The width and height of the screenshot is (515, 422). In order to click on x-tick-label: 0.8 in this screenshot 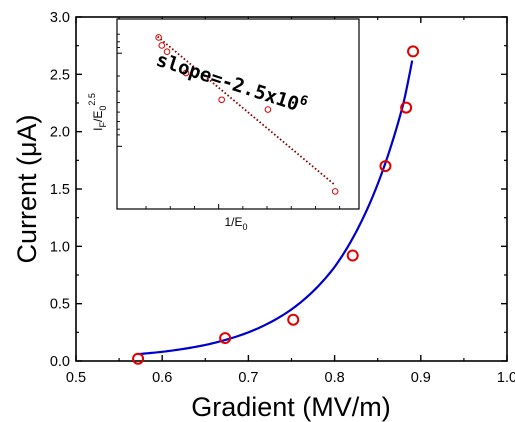, I will do `click(335, 378)`.